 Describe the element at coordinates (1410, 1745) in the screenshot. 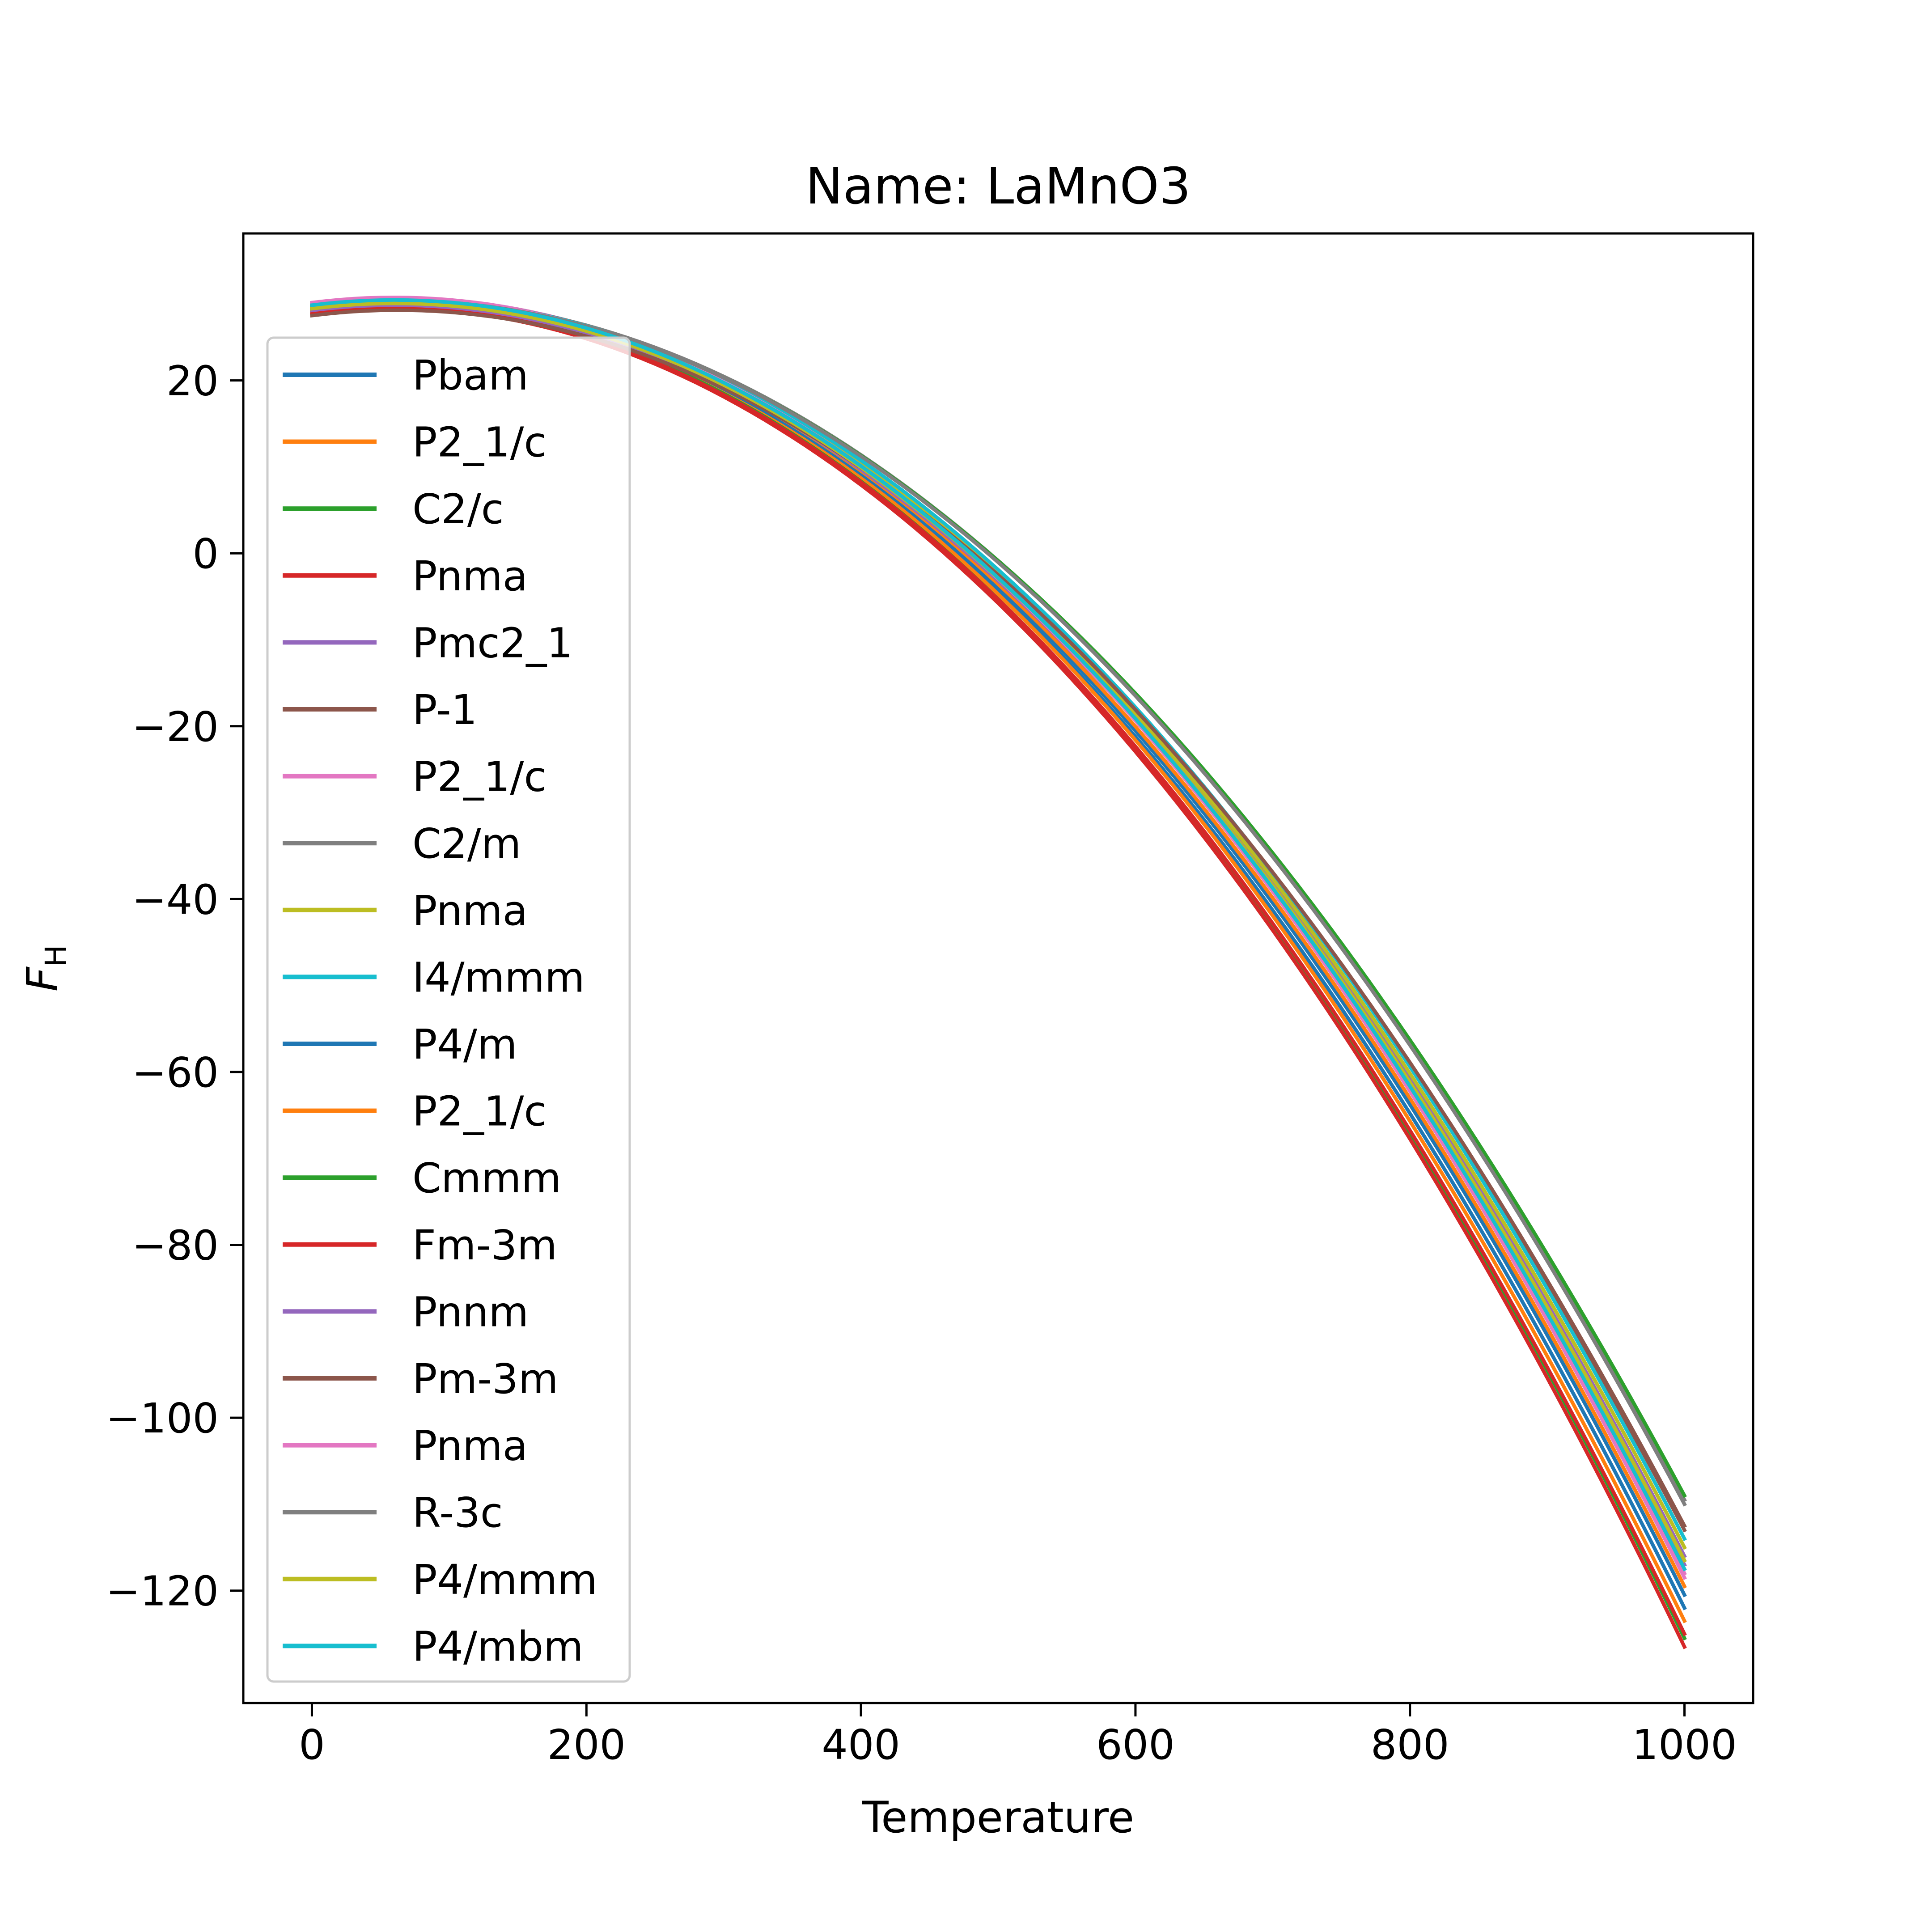

I see `x-tick-label: 800` at that location.